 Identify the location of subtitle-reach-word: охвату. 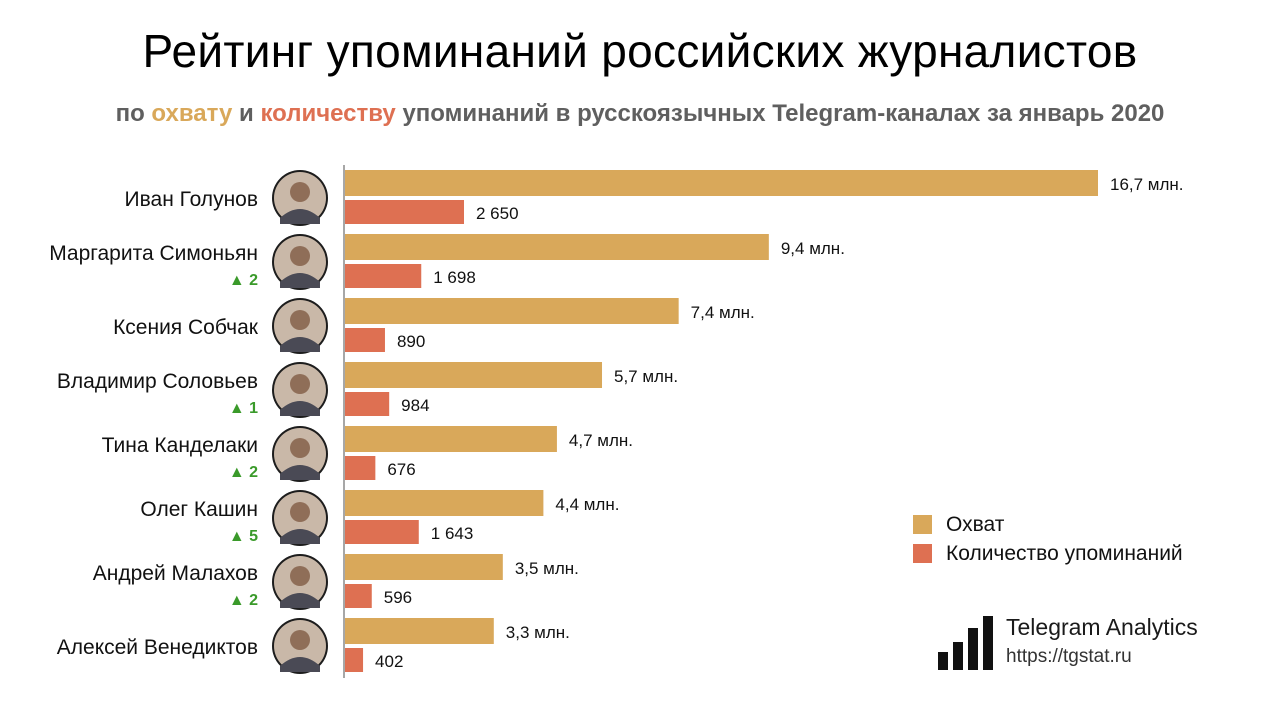
(192, 113).